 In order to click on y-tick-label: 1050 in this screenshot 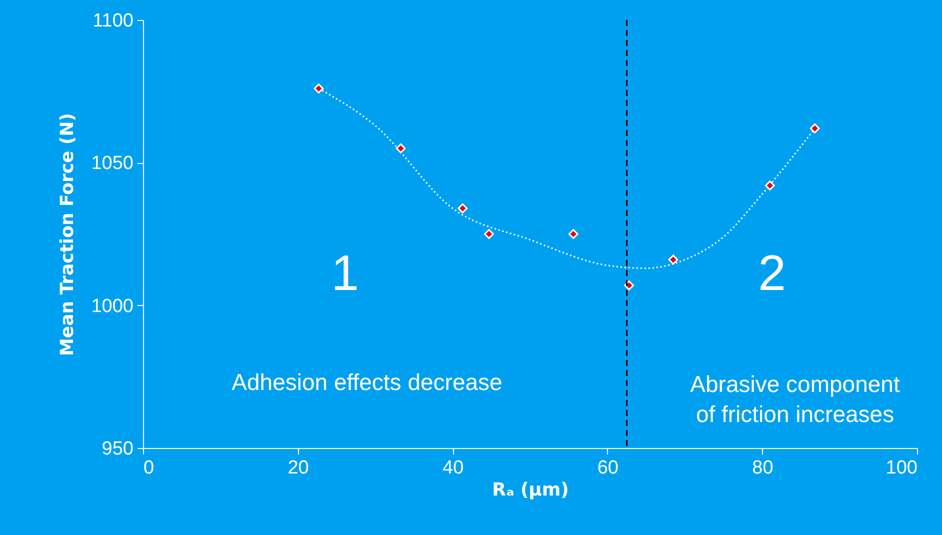, I will do `click(112, 163)`.